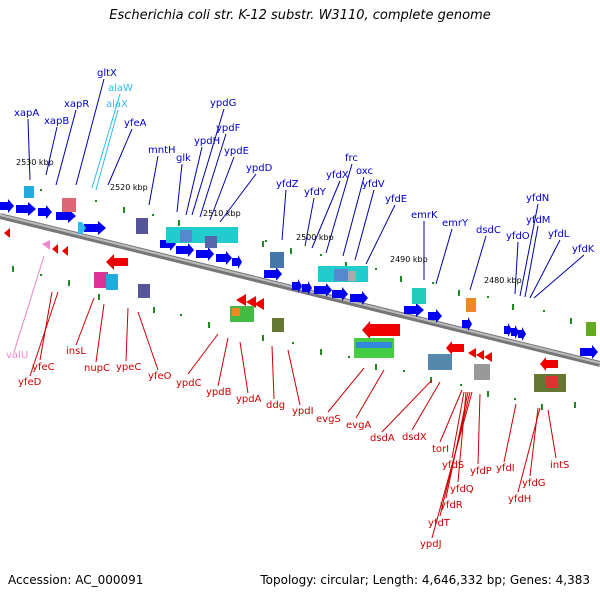 This screenshot has width=600, height=600. Describe the element at coordinates (117, 104) in the screenshot. I see `gene-label: alaX` at that location.